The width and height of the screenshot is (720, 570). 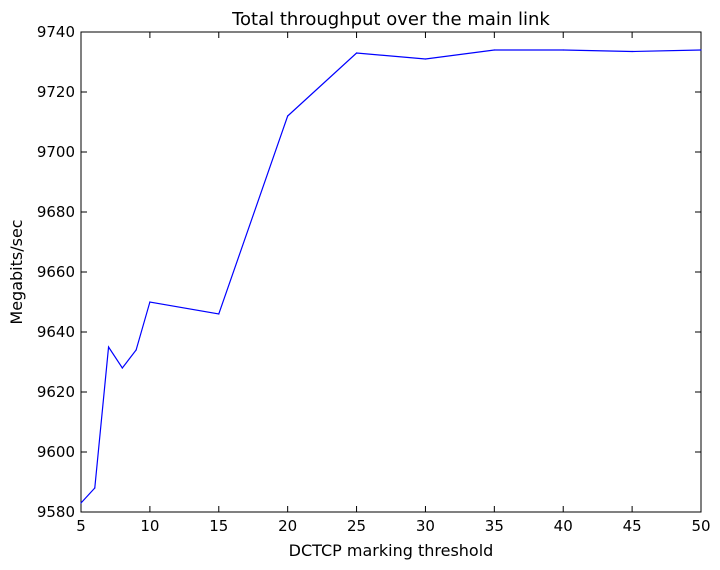 I want to click on x-tick-label: 10, so click(x=149, y=526).